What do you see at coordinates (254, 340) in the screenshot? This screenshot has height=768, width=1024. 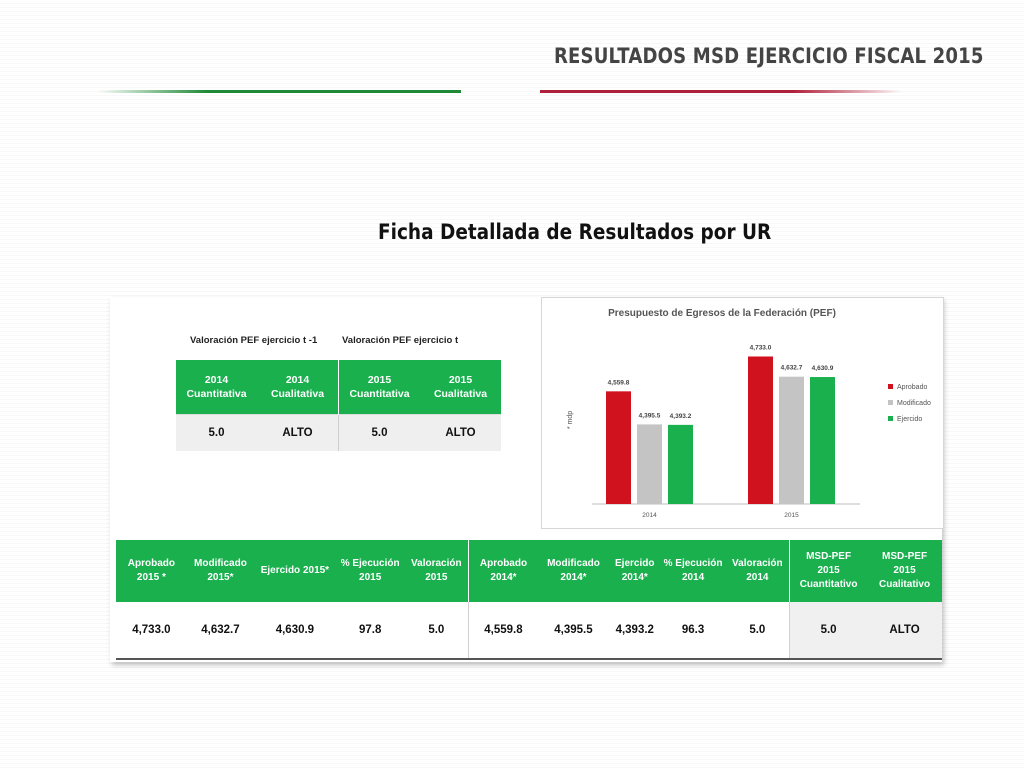 I see `valoracion-prev-heading: Valoración PEF ejercicio t -1` at bounding box center [254, 340].